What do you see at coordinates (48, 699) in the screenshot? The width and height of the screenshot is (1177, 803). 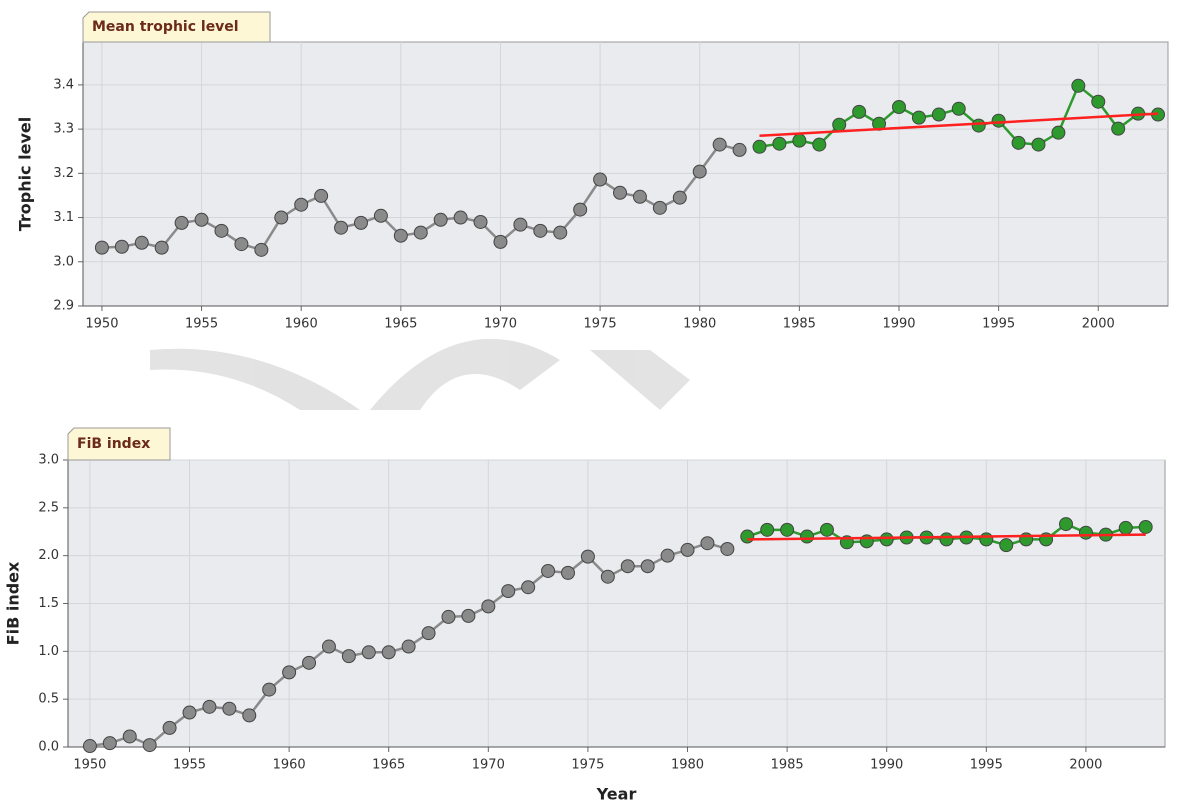 I see `y-tick-label: 0.5` at bounding box center [48, 699].